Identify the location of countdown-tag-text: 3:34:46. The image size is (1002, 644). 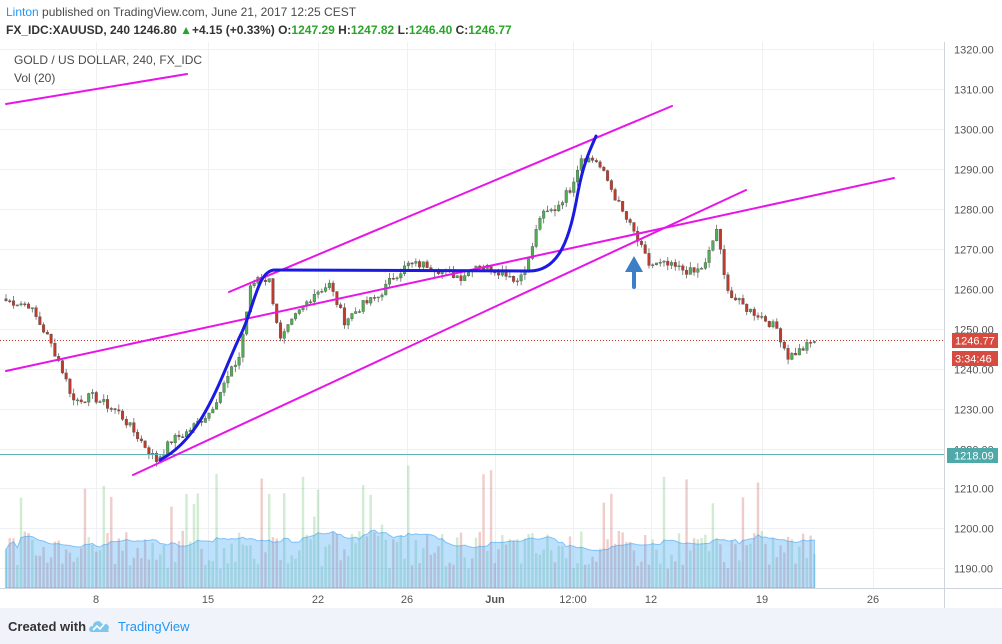
(973, 360).